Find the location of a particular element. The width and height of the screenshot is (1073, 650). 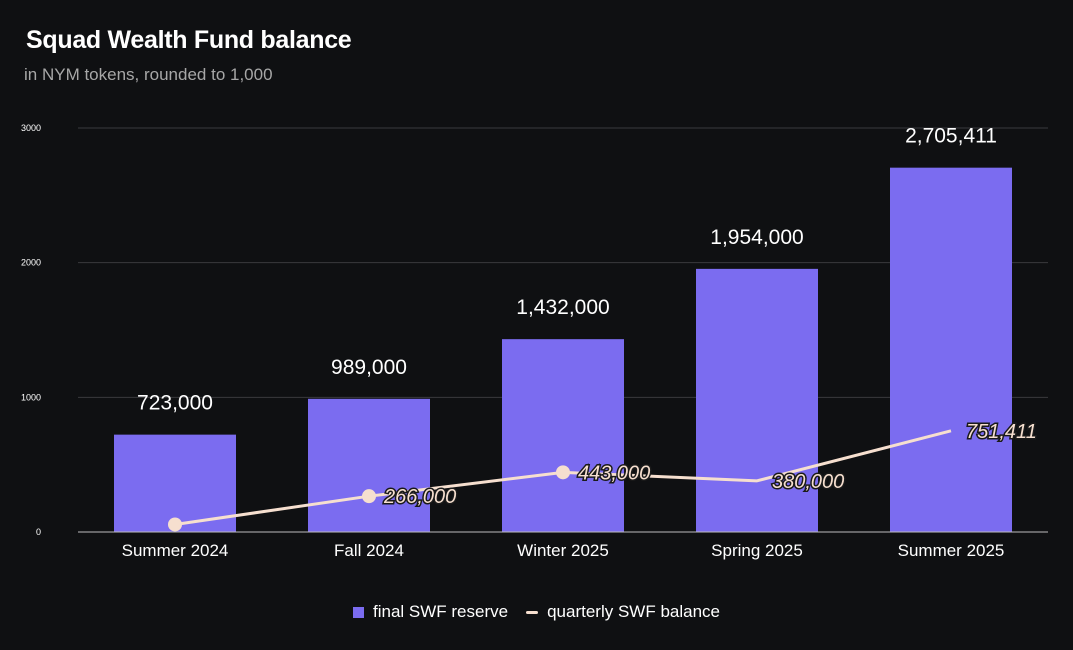

line-value-label: 266,000 is located at coordinates (419, 497).